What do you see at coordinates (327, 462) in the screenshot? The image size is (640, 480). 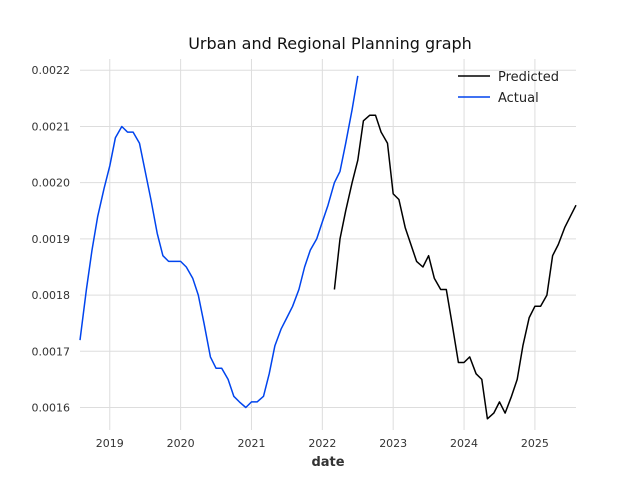 I see `x-axis-label: date` at bounding box center [327, 462].